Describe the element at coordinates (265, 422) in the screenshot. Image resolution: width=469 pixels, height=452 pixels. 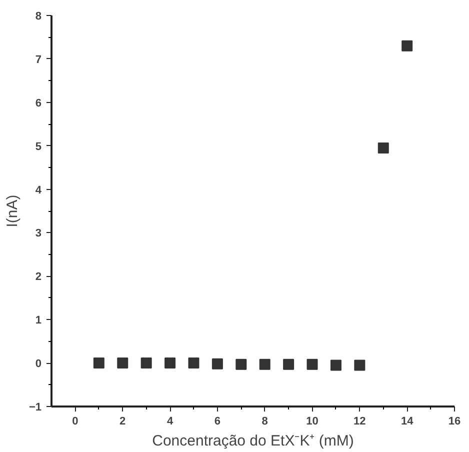
I see `x-tick-label: 8` at that location.